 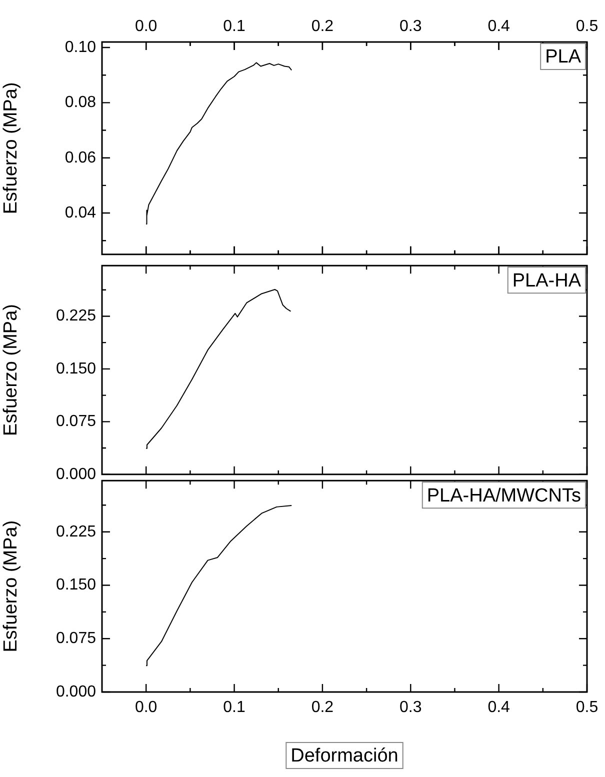 I want to click on x-axis-title: Deformación, so click(x=344, y=756).